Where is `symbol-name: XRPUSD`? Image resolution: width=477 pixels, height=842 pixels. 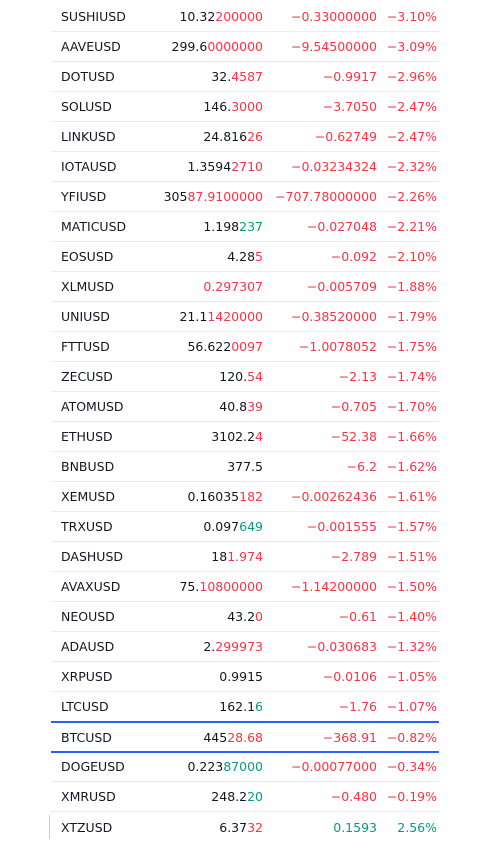
symbol-name: XRPUSD is located at coordinates (87, 676).